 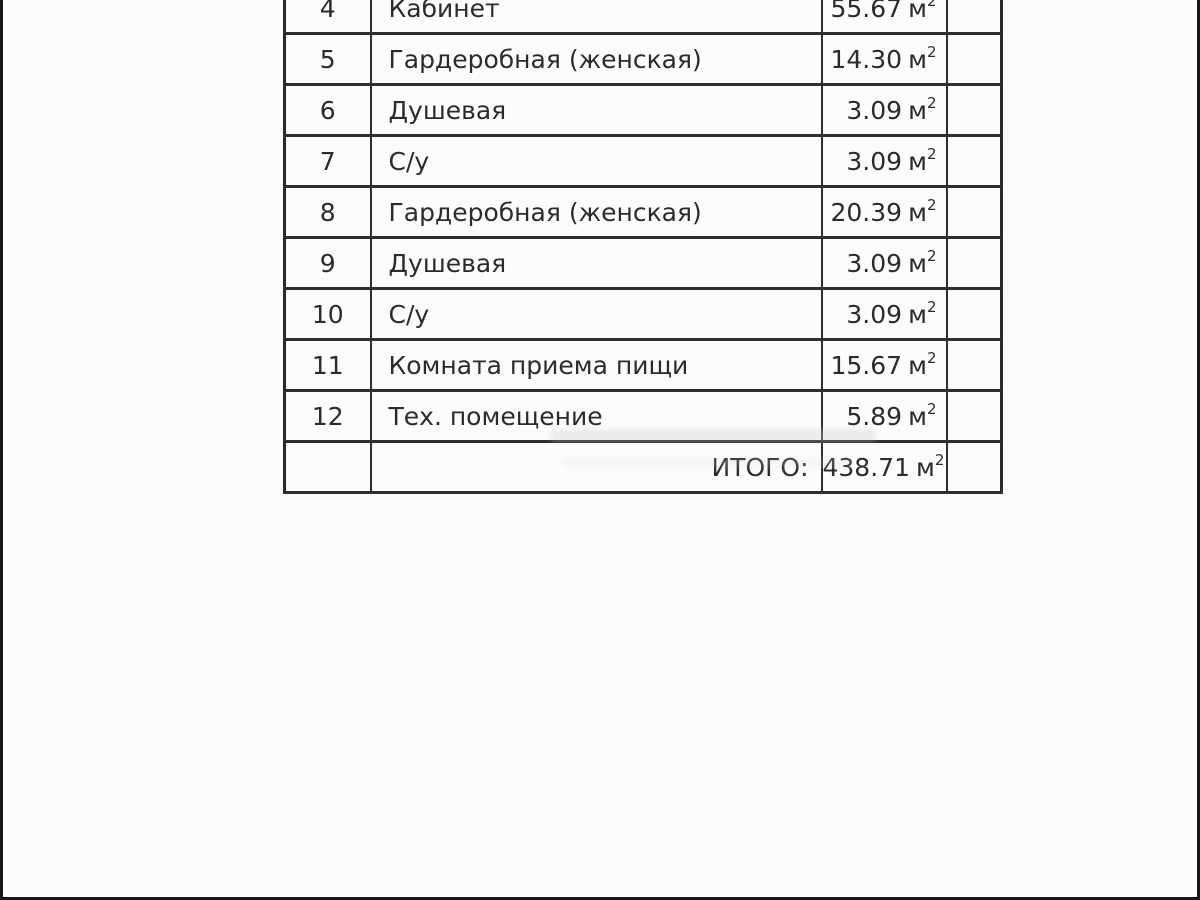 I want to click on room-name-cell: Комната приема пищи, so click(x=596, y=365).